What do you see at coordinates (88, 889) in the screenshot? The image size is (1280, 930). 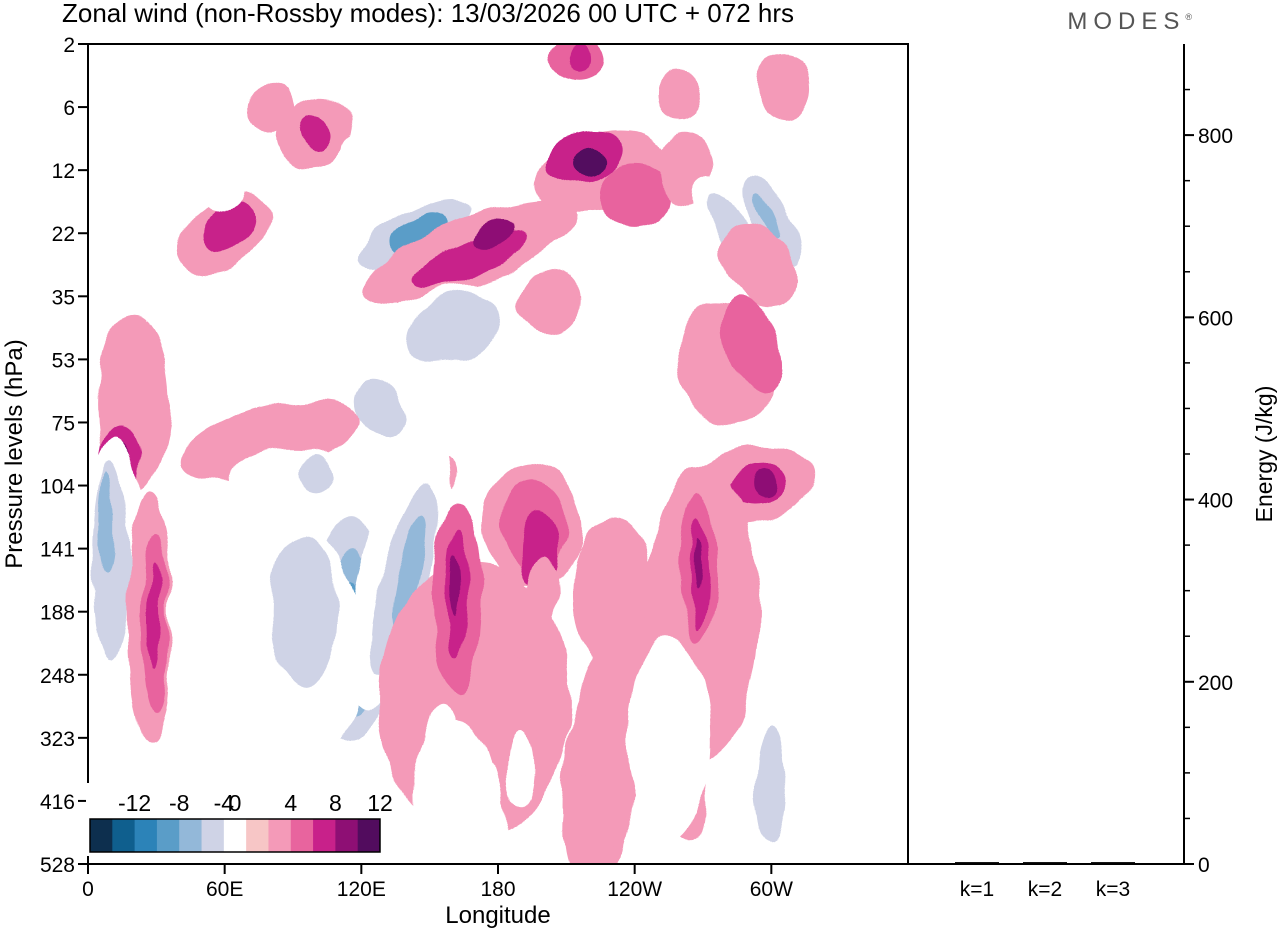 I see `x-tick-label: 0` at bounding box center [88, 889].